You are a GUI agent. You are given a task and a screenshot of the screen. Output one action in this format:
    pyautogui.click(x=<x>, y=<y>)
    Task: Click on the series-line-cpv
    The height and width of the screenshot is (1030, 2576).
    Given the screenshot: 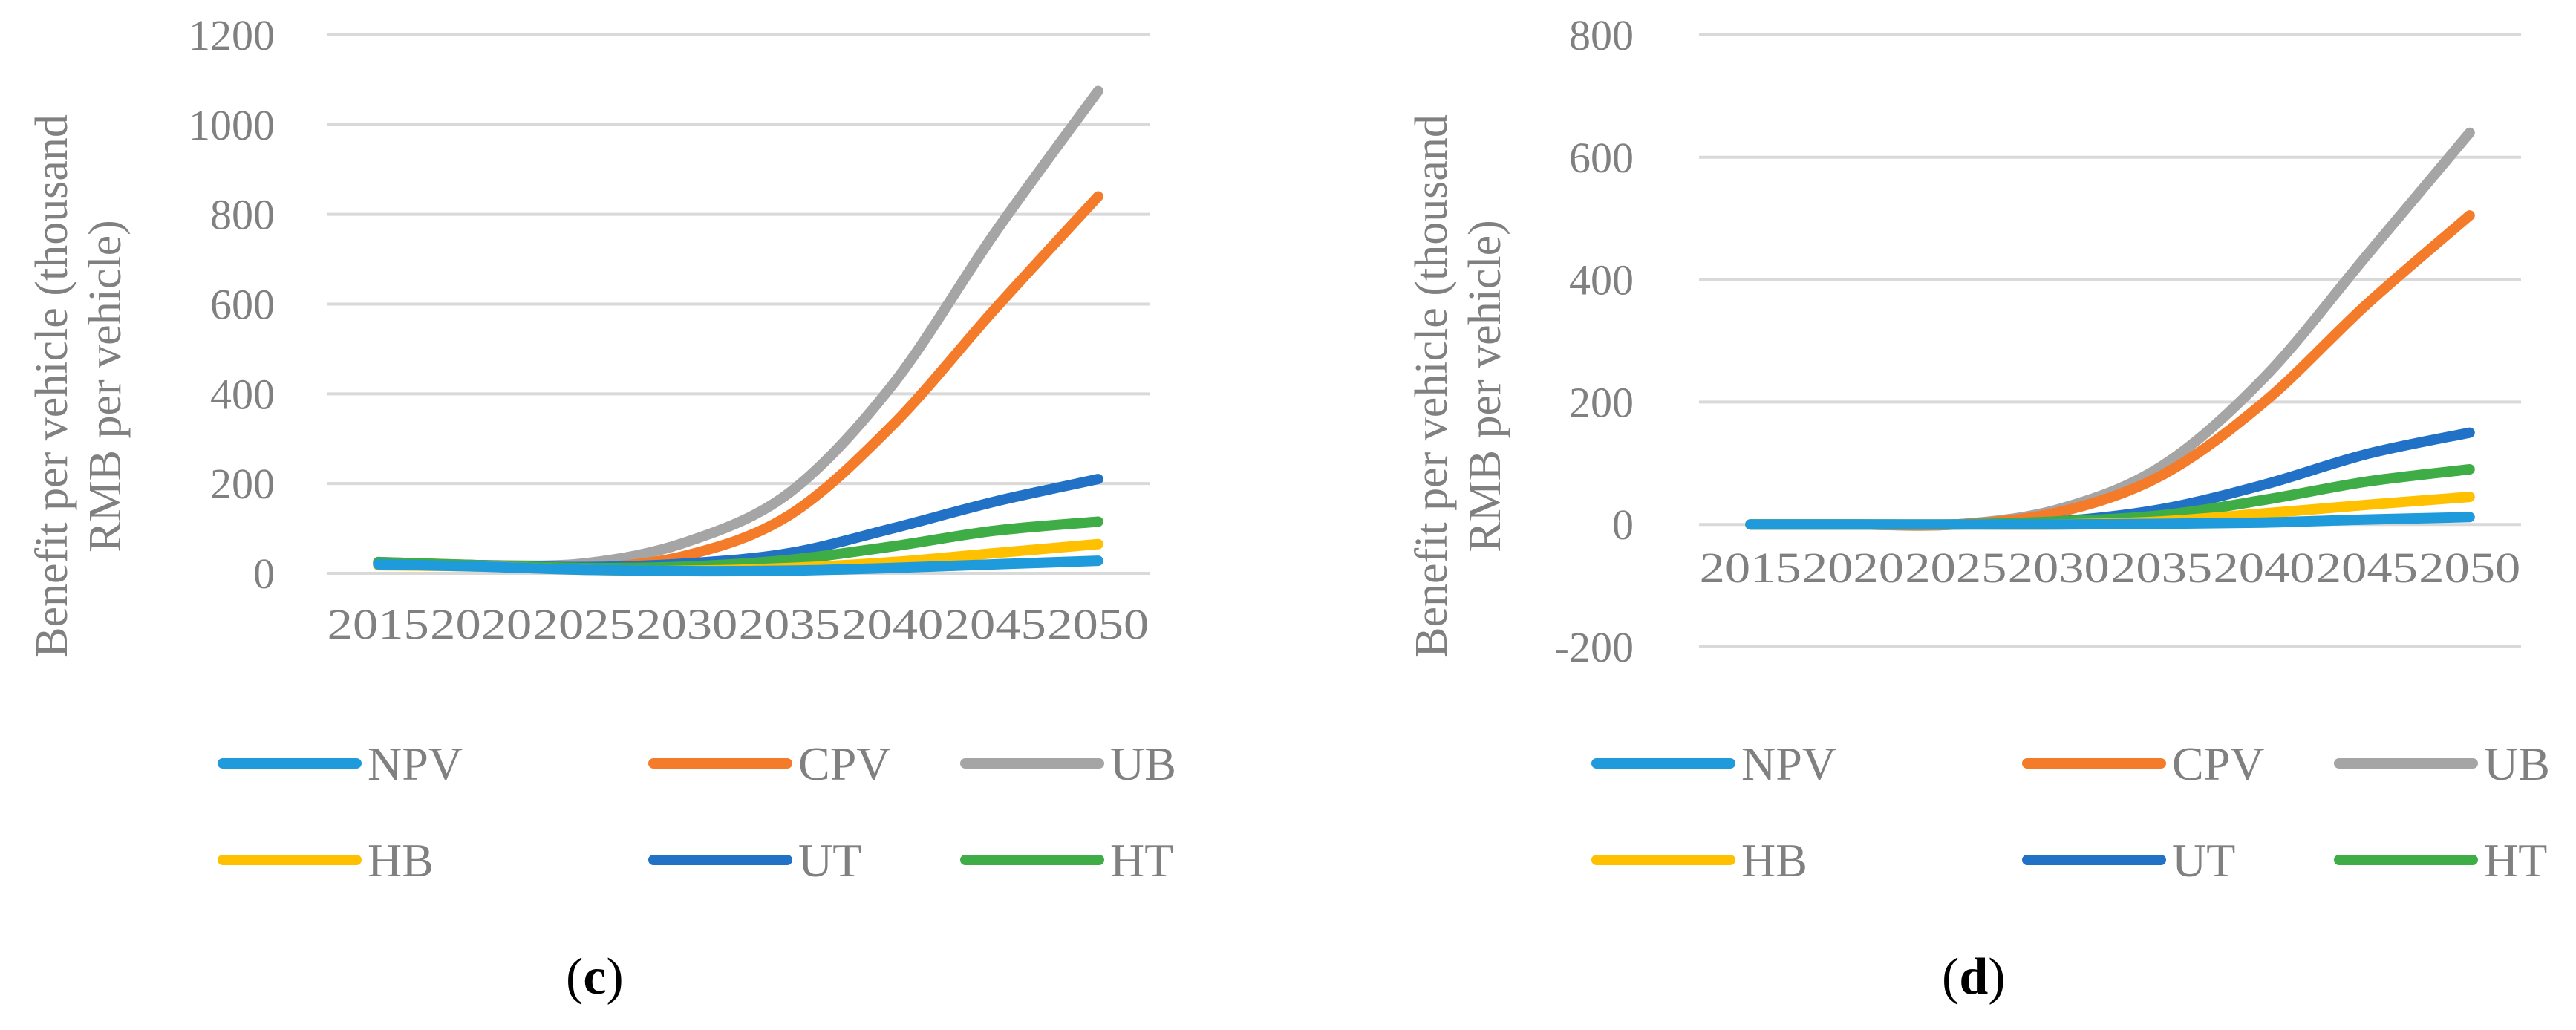 What is the action you would take?
    pyautogui.click(x=738, y=382)
    